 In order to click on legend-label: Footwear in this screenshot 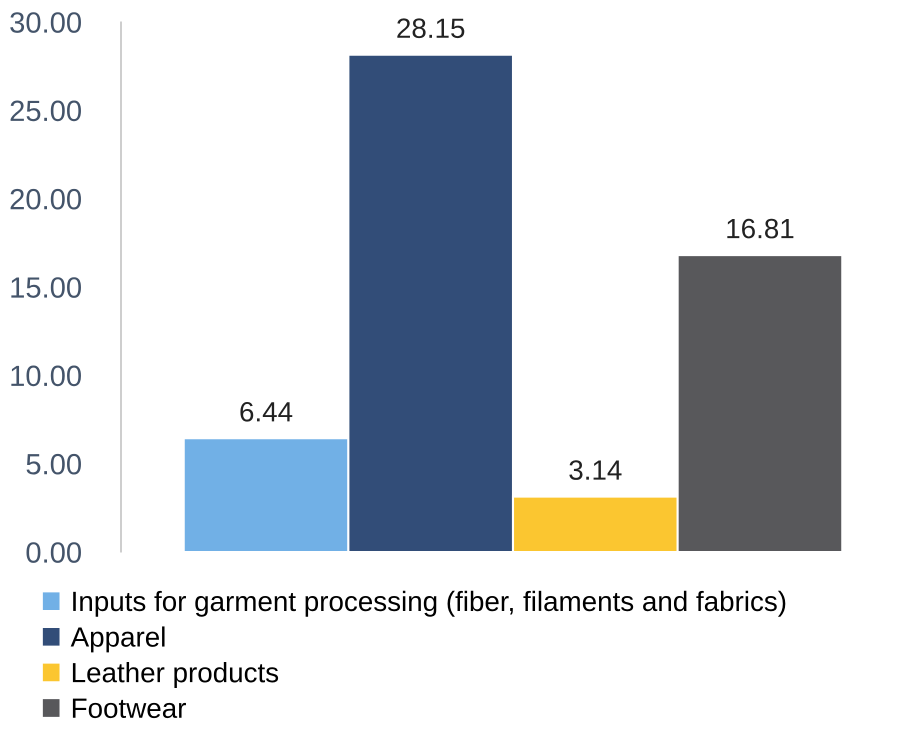, I will do `click(129, 708)`.